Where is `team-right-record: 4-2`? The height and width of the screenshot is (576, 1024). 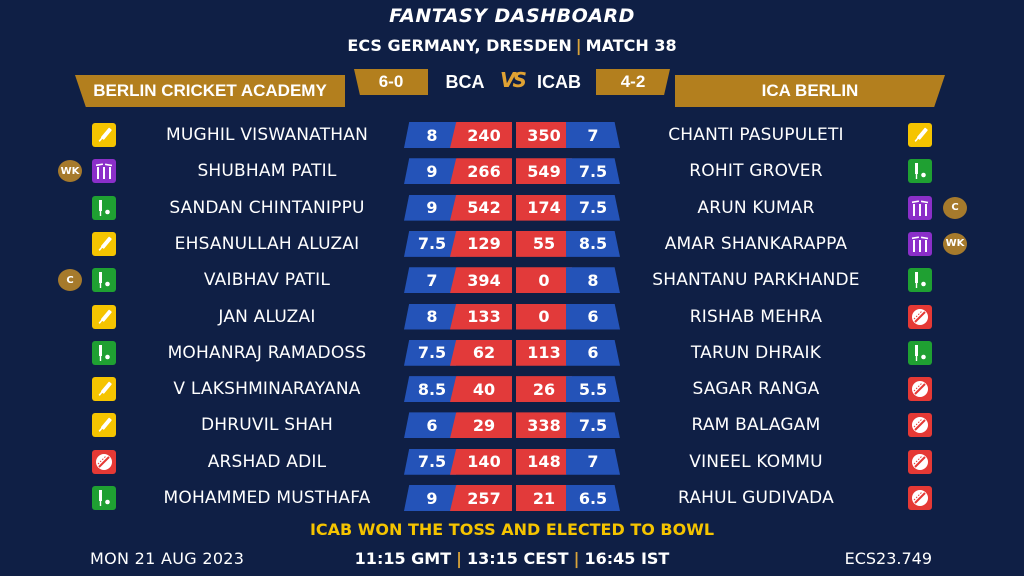
team-right-record: 4-2 is located at coordinates (633, 82).